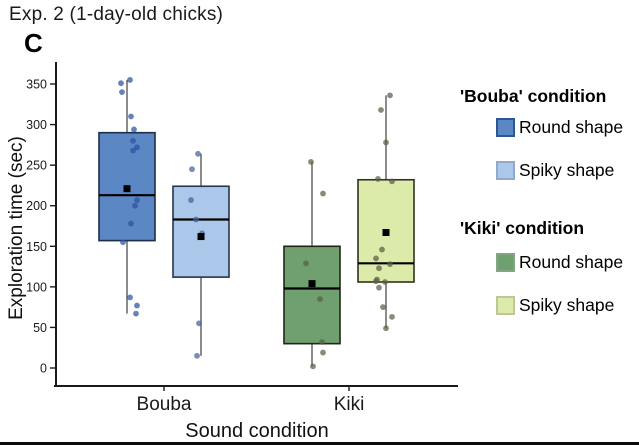  I want to click on panel-letter: C, so click(33, 43).